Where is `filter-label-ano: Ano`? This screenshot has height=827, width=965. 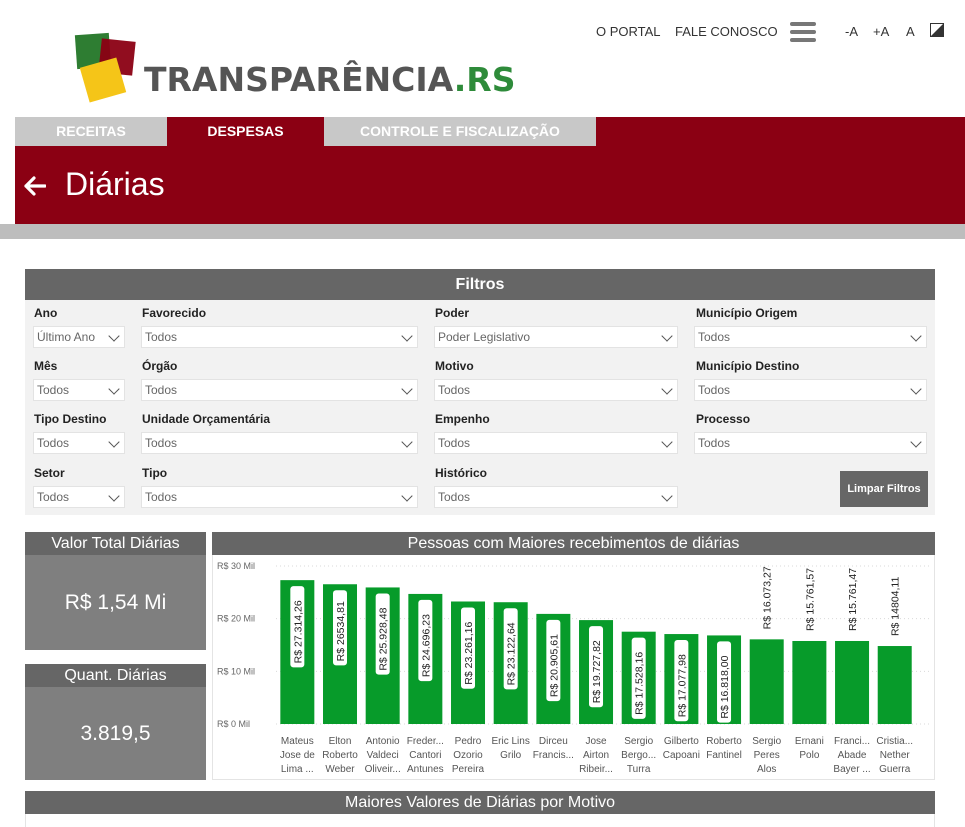 filter-label-ano: Ano is located at coordinates (46, 313).